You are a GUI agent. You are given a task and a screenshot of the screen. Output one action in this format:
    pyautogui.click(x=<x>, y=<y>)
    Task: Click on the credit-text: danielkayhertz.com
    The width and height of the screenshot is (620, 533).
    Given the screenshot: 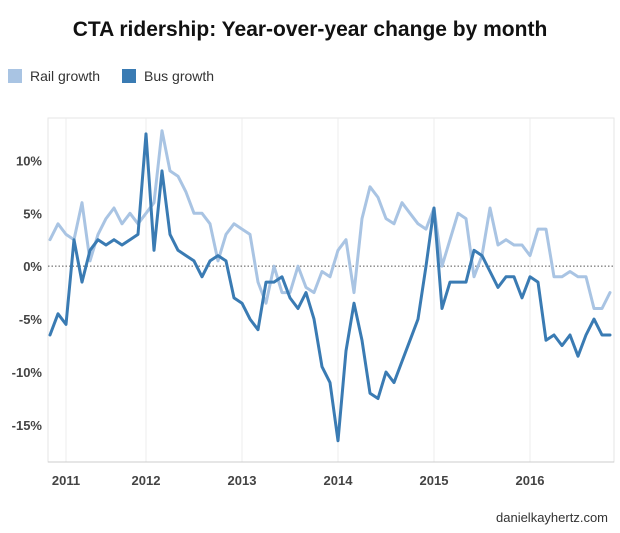 What is the action you would take?
    pyautogui.click(x=552, y=517)
    